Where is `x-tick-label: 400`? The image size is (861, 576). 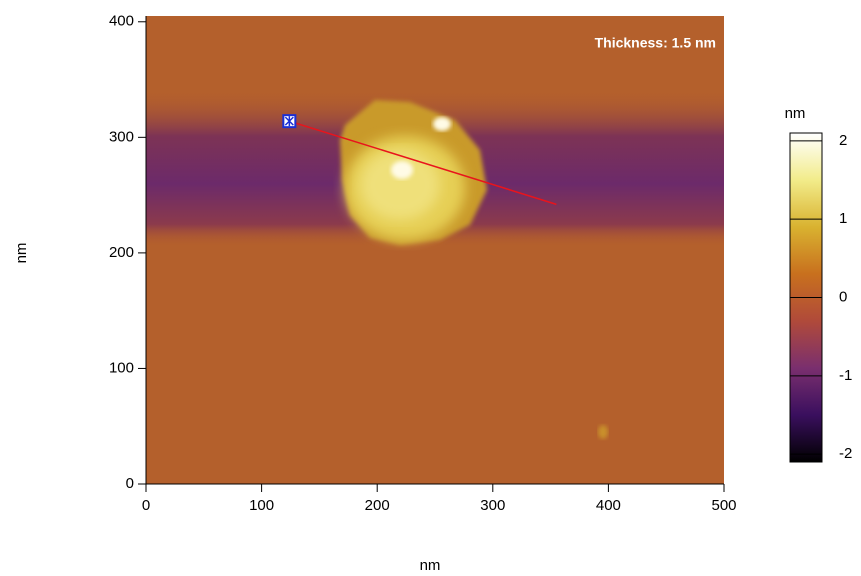
x-tick-label: 400 is located at coordinates (608, 505).